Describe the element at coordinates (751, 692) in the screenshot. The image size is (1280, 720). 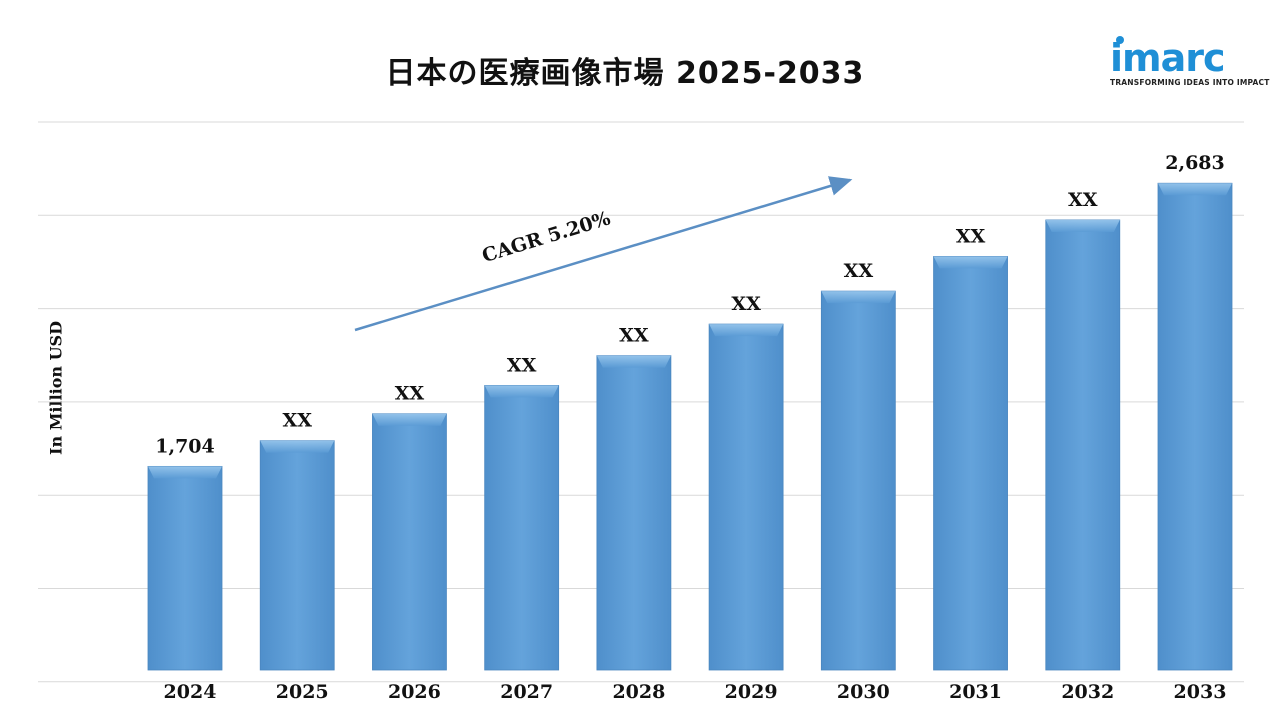
I see `category-label-2029: 2029` at that location.